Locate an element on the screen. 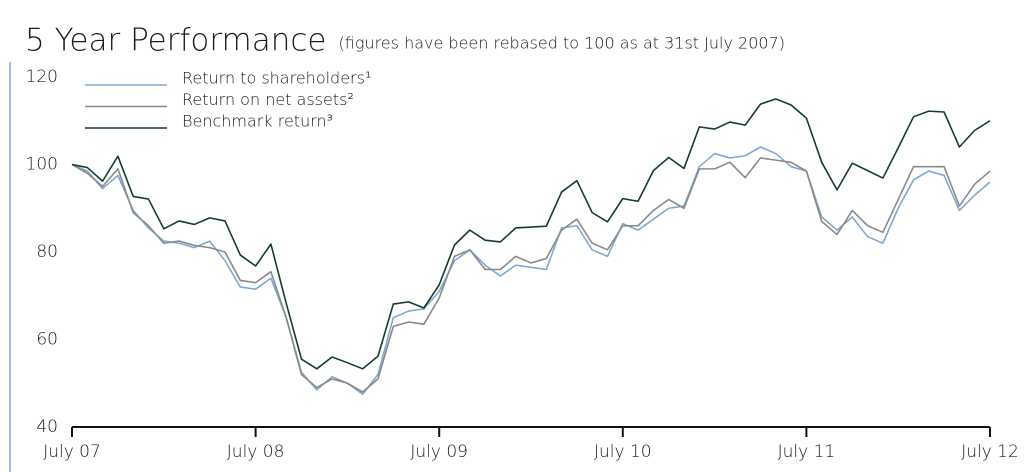  y-tick-label: 40 is located at coordinates (47, 427).